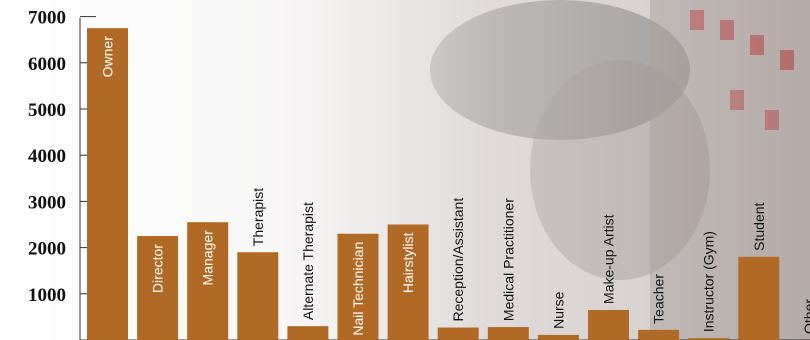 The width and height of the screenshot is (810, 340). Describe the element at coordinates (558, 310) in the screenshot. I see `bar-label: Nurse` at that location.